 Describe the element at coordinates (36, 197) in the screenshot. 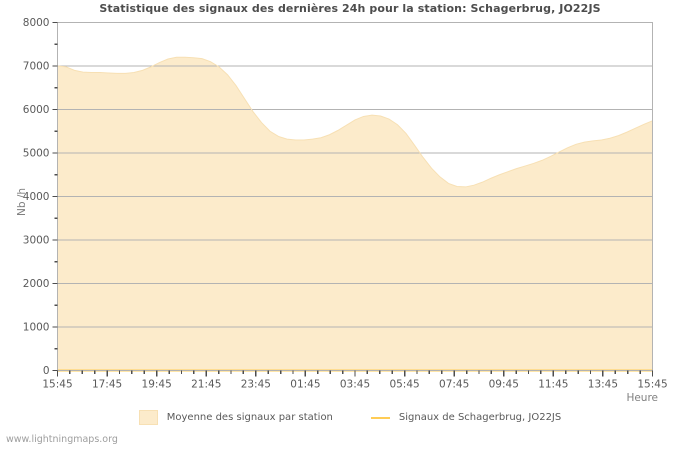

I see `y-tick-label: 4000` at that location.